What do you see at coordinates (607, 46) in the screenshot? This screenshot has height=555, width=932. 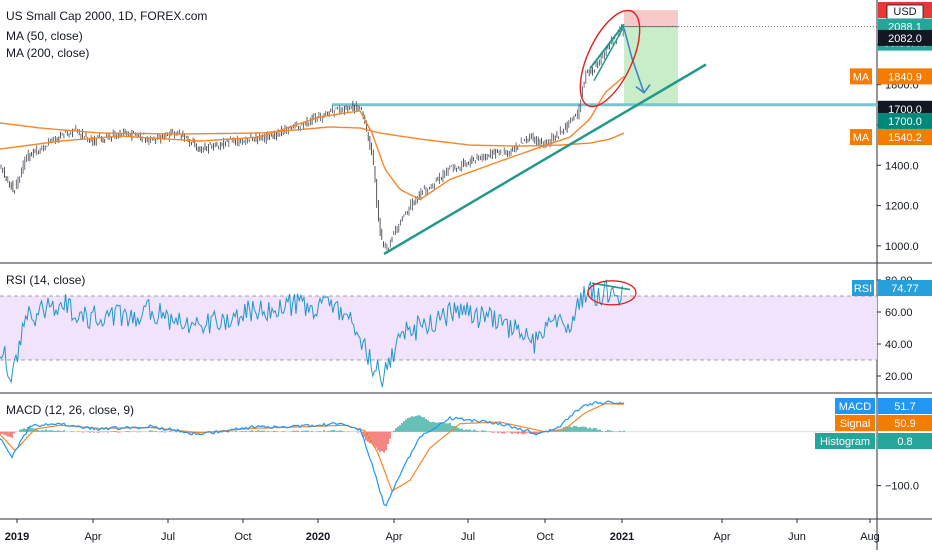 I see `wedge-upper-line` at bounding box center [607, 46].